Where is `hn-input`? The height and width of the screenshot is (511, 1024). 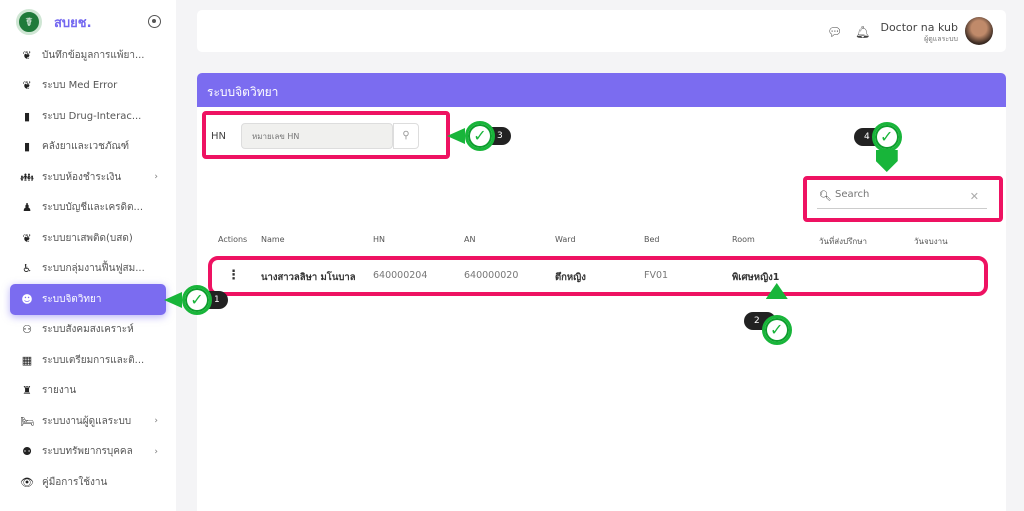 hn-input is located at coordinates (317, 136).